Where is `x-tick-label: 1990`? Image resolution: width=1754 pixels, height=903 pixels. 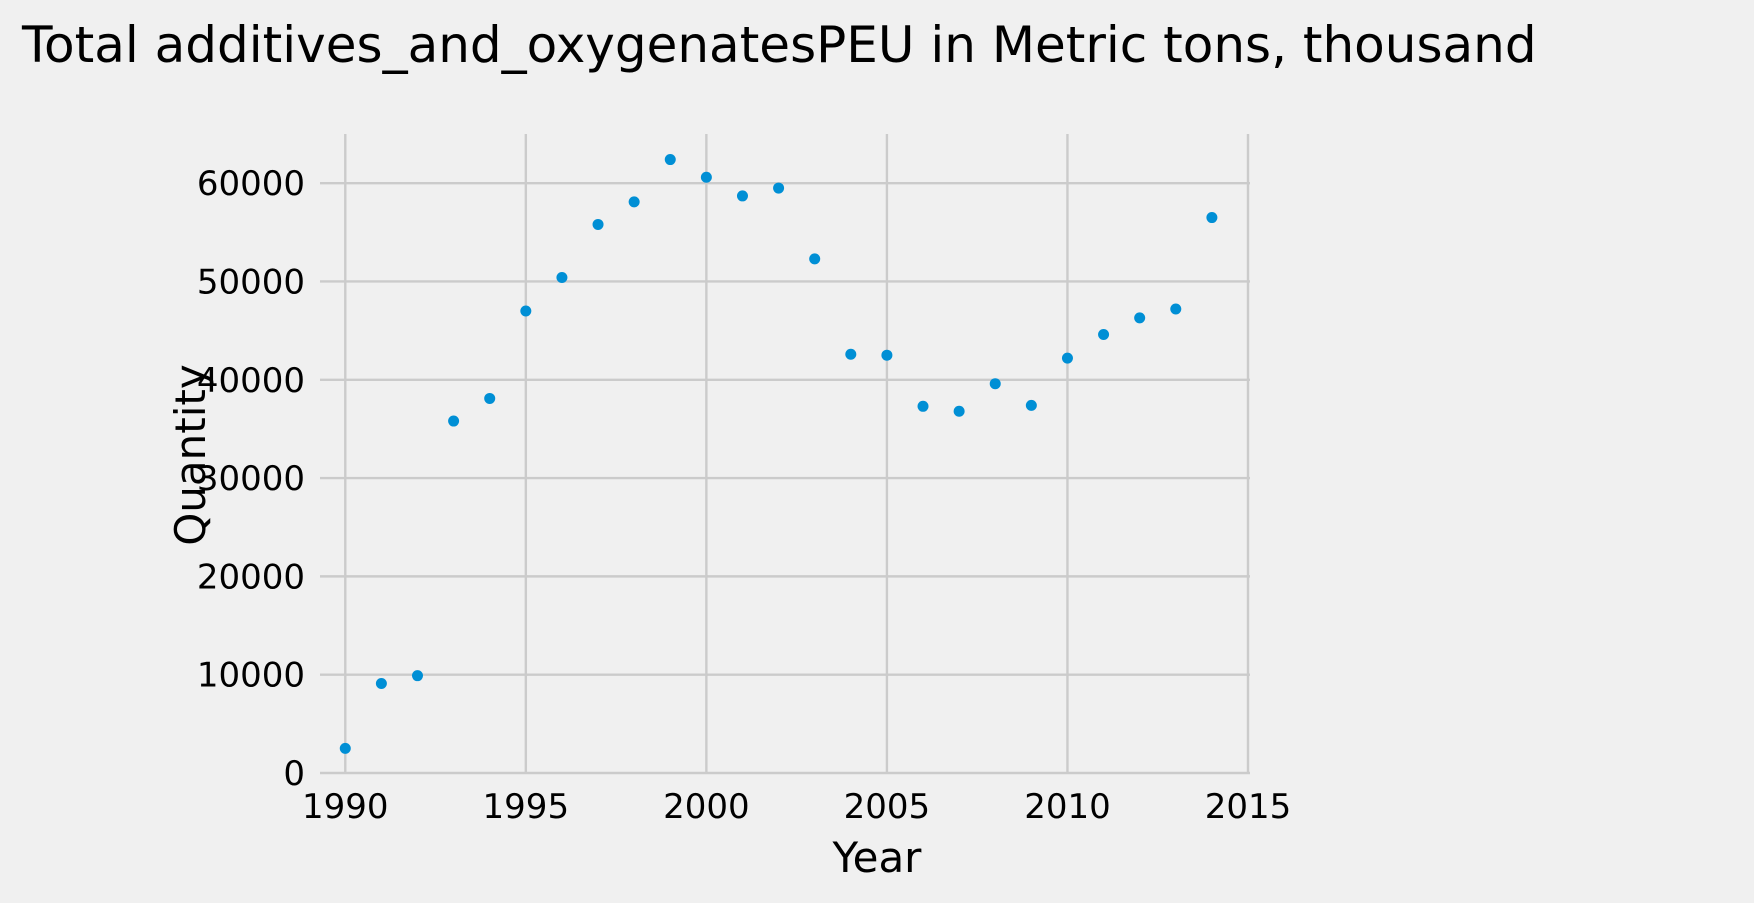
x-tick-label: 1990 is located at coordinates (345, 807).